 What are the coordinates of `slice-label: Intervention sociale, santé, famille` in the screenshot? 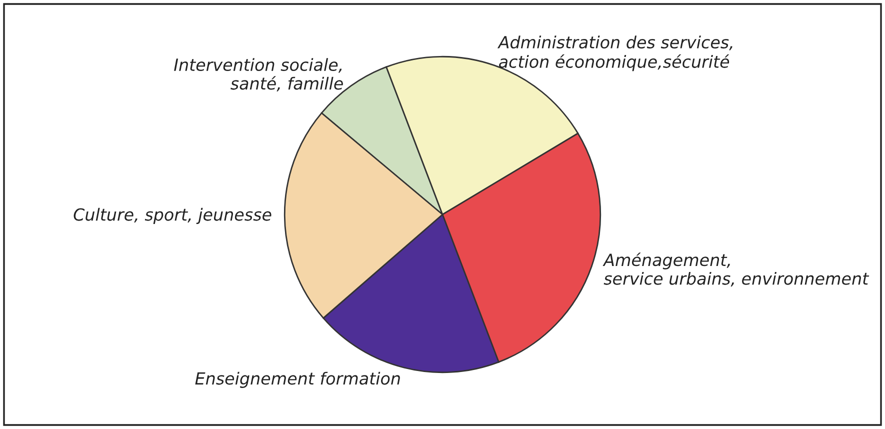 It's located at (258, 75).